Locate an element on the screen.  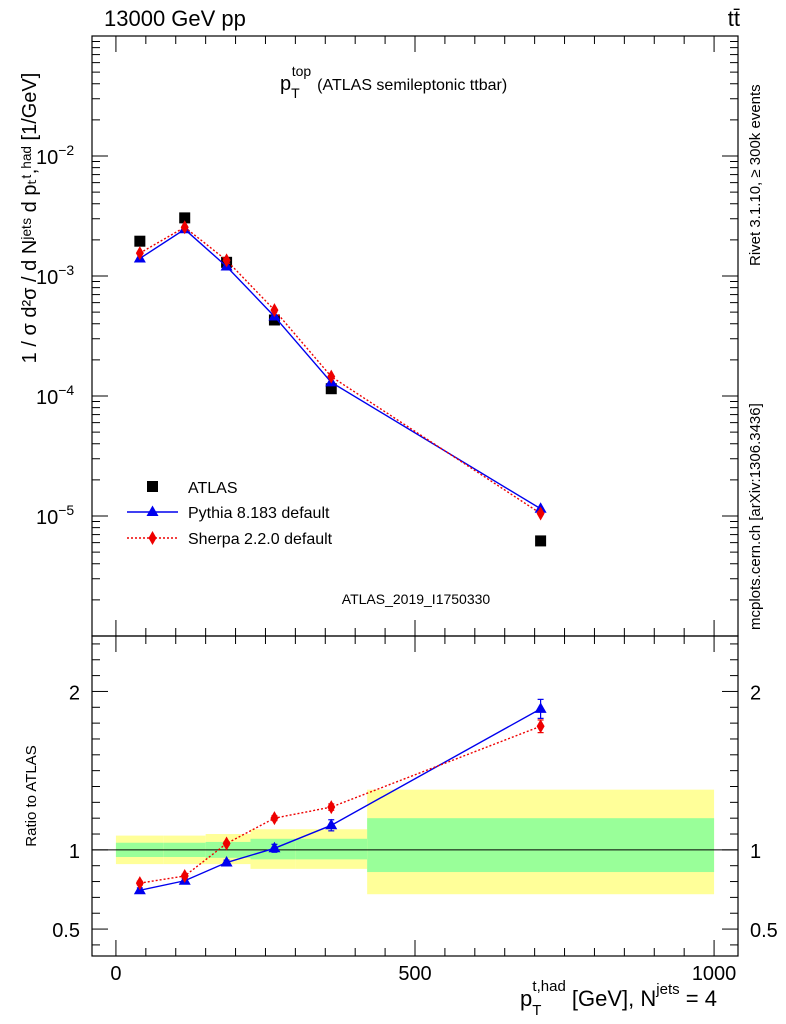
main-y-tick-exp: −4 is located at coordinates (66, 390).